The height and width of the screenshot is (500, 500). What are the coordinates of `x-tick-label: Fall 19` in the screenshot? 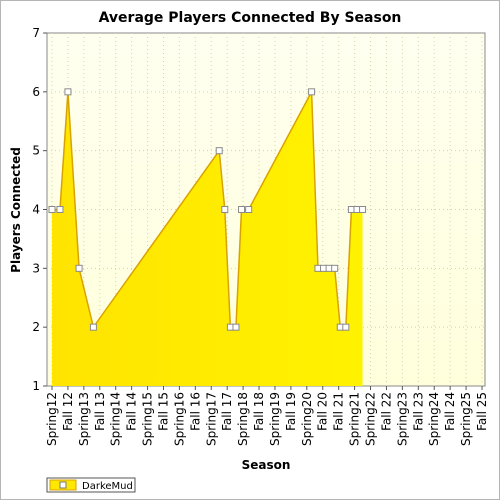 It's located at (291, 411).